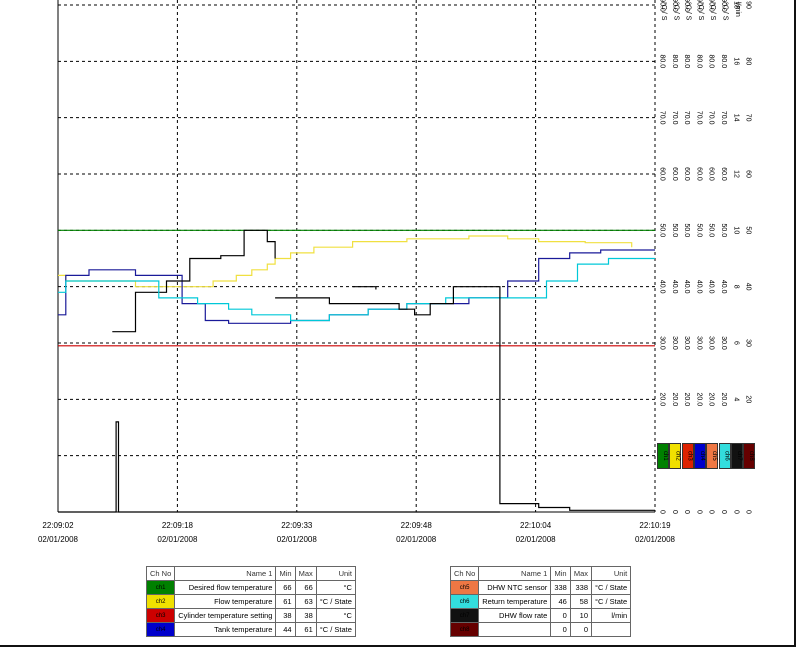 Image resolution: width=800 pixels, height=648 pixels. What do you see at coordinates (560, 587) in the screenshot?
I see `legend-min: 338` at bounding box center [560, 587].